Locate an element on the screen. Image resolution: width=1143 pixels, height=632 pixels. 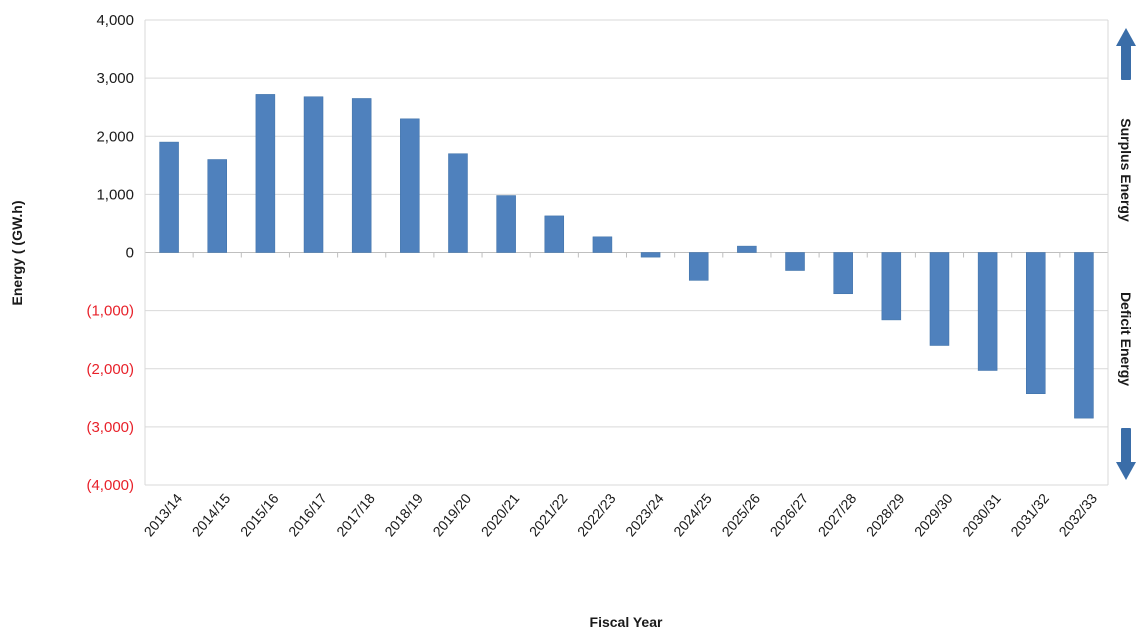
x-tick-label: 2016/17 is located at coordinates (307, 514).